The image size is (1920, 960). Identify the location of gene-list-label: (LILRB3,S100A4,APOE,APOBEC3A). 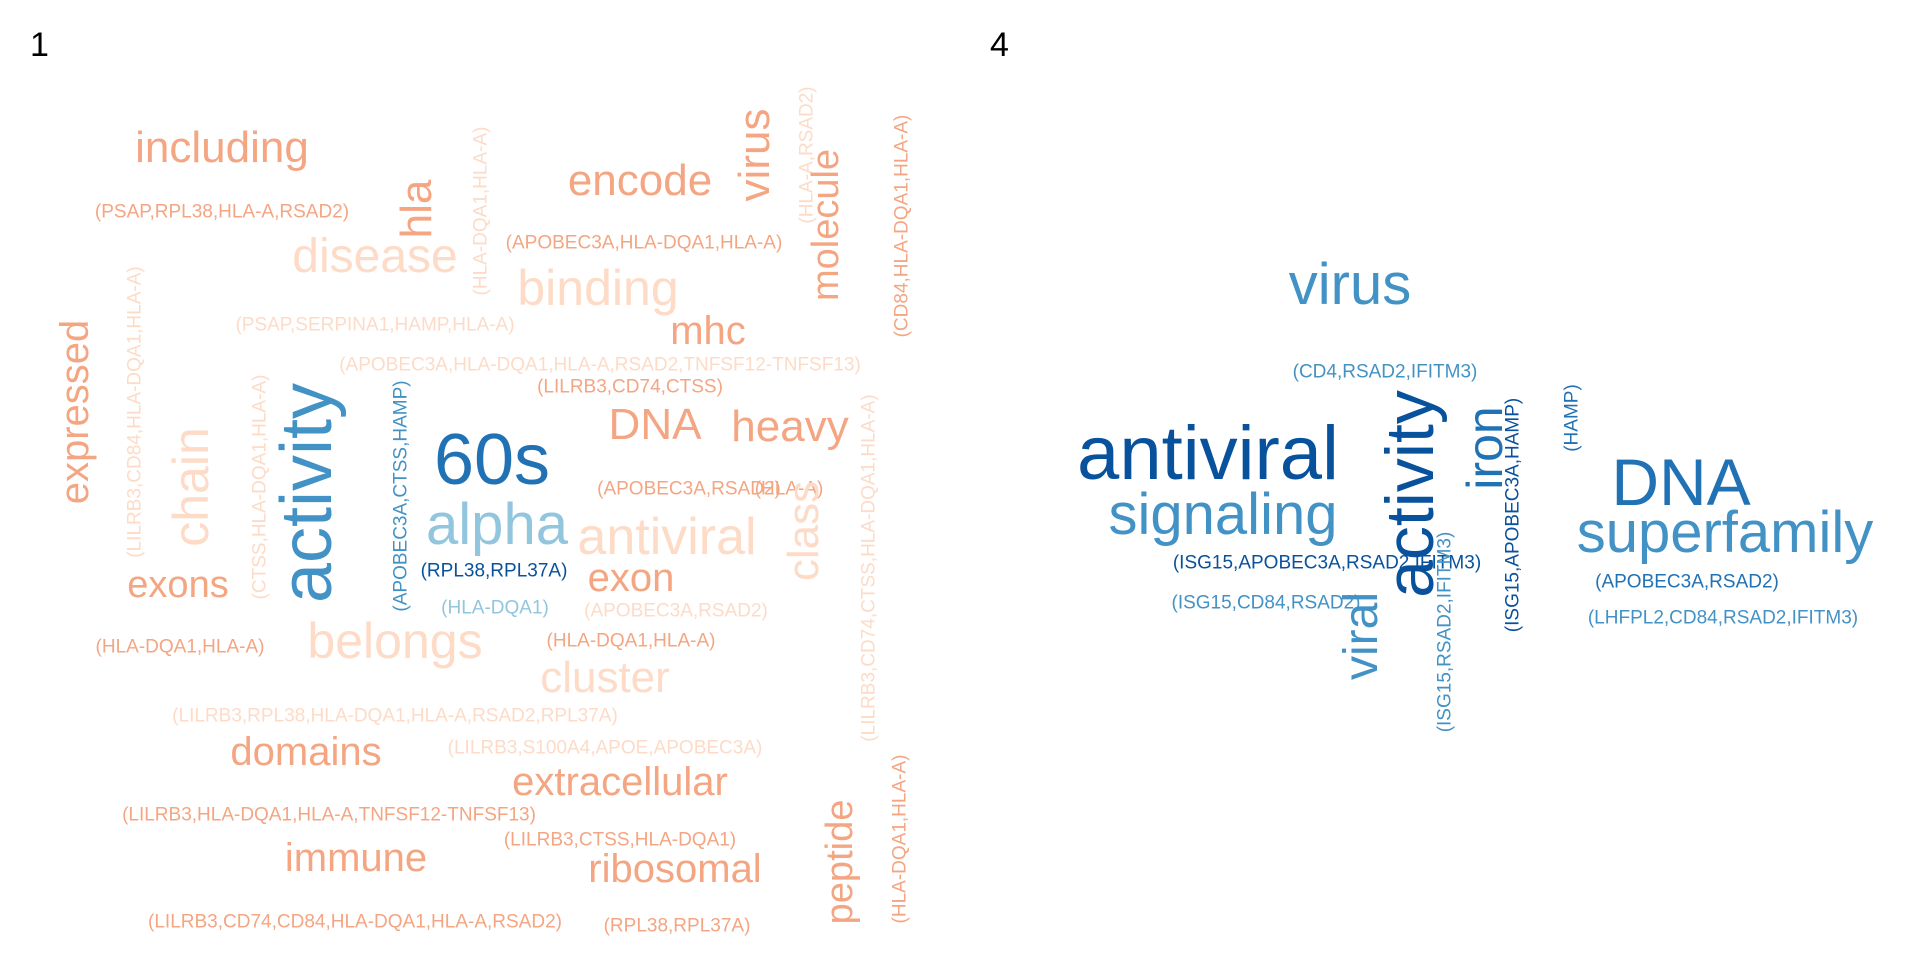
(605, 748).